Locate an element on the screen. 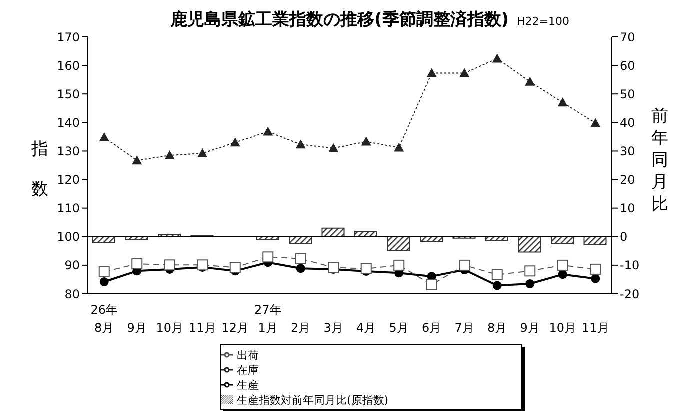 The image size is (700, 411). chart-subtitle: H22=100 is located at coordinates (543, 21).